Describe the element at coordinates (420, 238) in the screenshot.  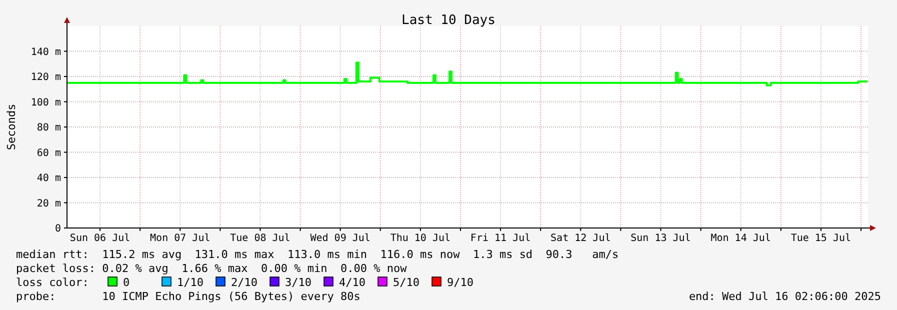
I see `x-tick-label: Thu 10 Jul` at that location.